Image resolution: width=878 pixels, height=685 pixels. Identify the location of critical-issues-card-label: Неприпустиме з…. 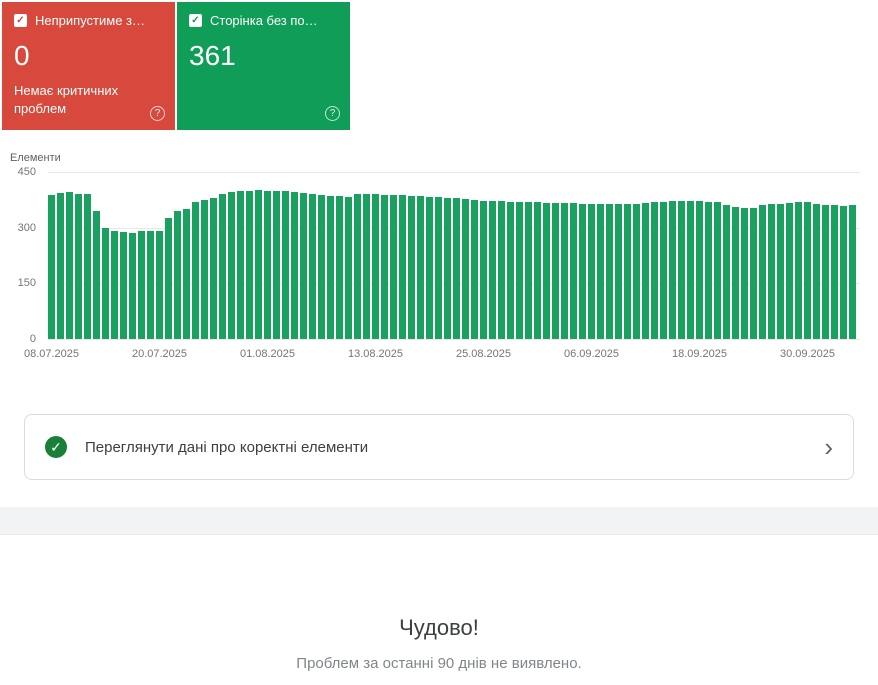
(90, 20).